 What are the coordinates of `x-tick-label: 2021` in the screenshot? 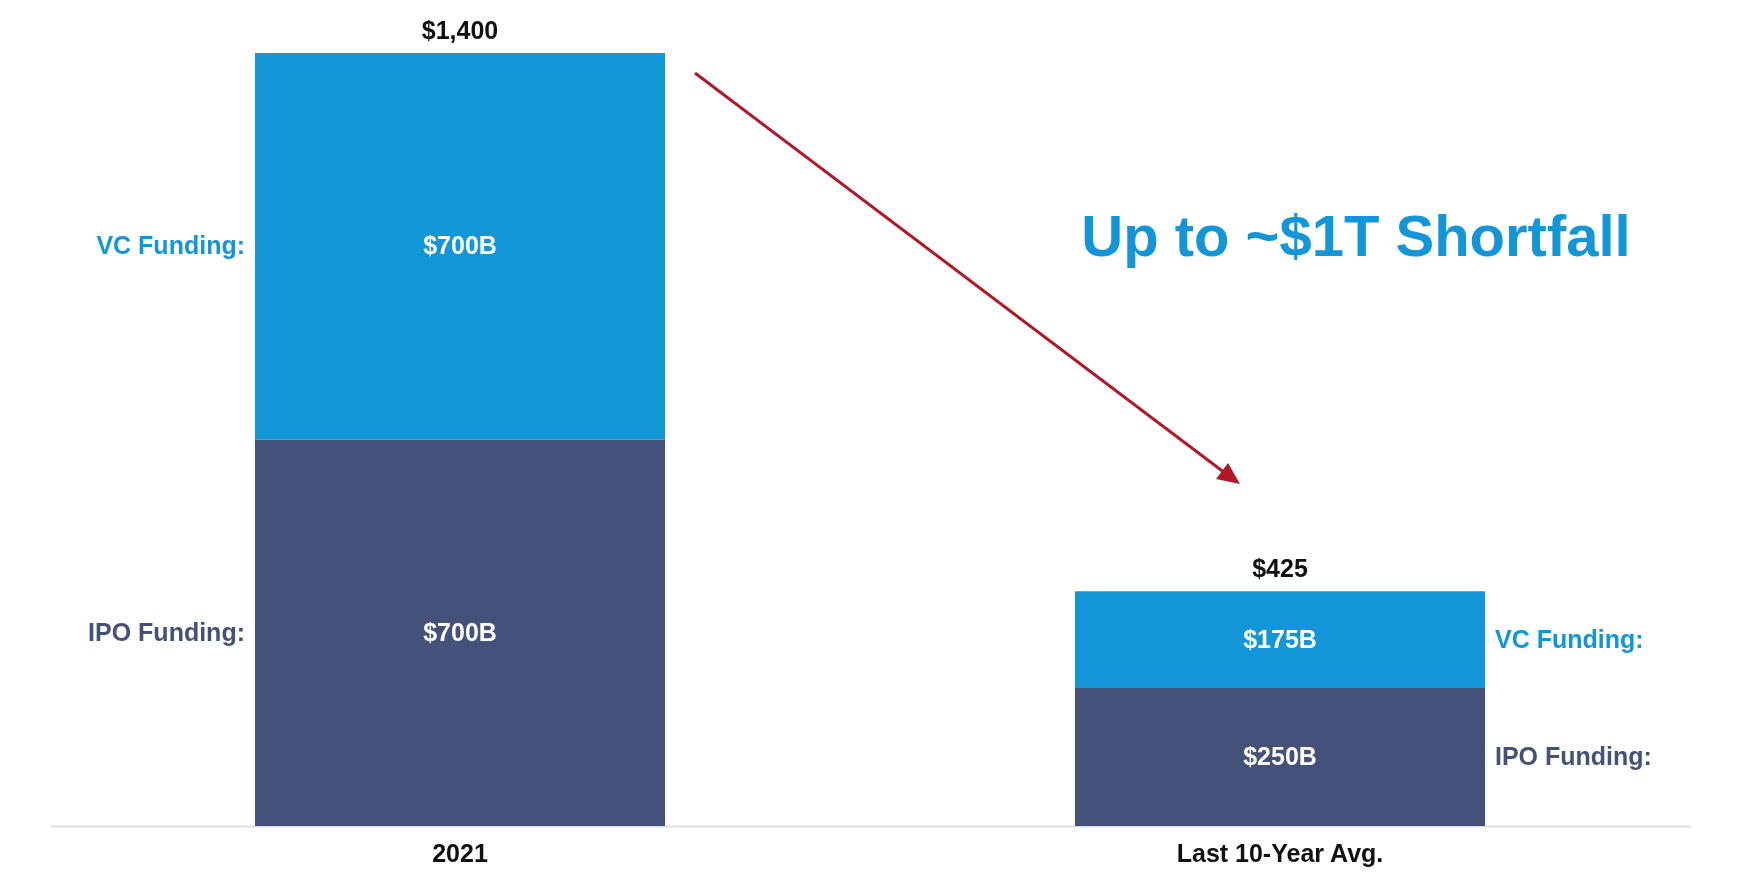 It's located at (460, 853).